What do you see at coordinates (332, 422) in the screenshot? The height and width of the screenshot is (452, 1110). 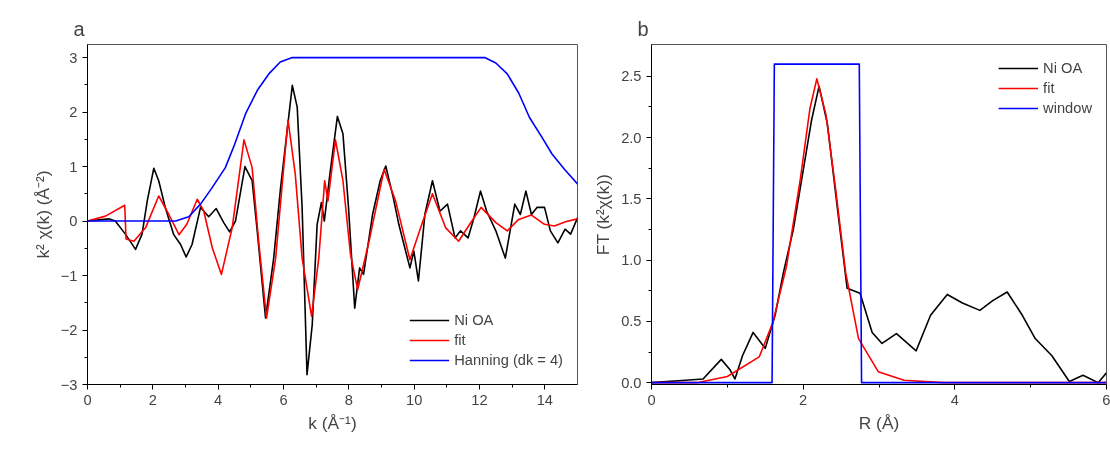 I see `x-axis-title: k (Å⁻¹)` at bounding box center [332, 422].